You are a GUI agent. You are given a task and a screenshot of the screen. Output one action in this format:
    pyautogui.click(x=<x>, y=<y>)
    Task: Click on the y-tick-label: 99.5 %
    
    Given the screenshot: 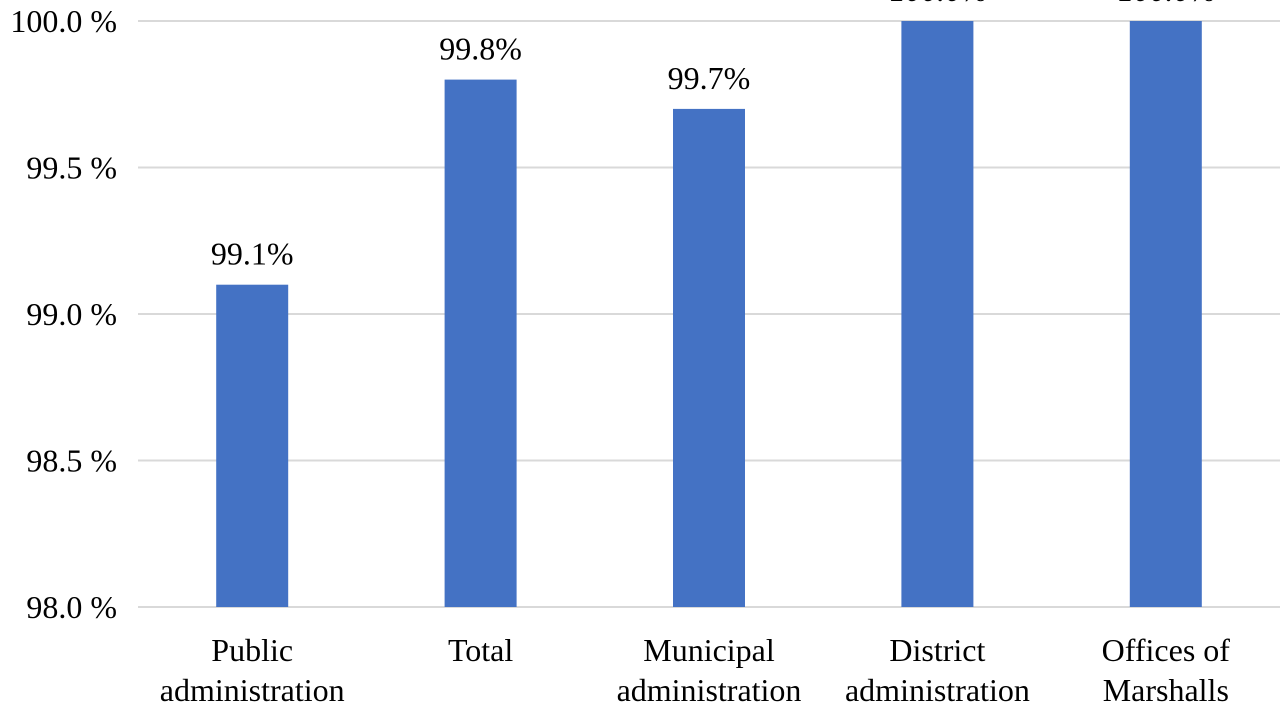 What is the action you would take?
    pyautogui.click(x=71, y=168)
    